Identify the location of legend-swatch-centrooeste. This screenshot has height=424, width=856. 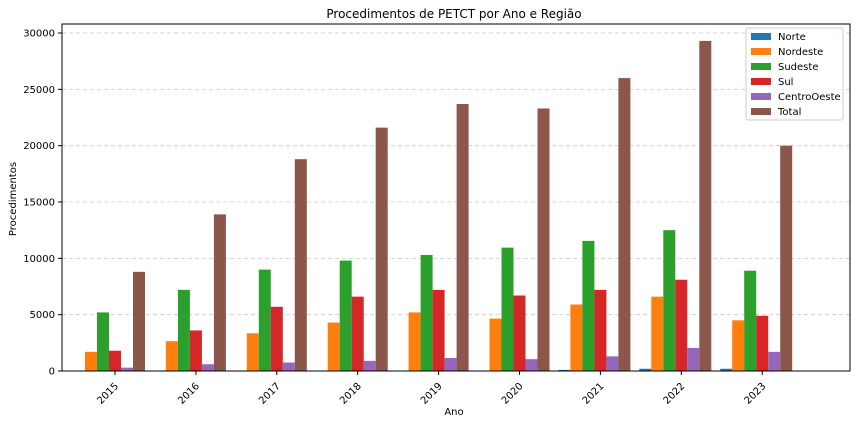
(761, 96).